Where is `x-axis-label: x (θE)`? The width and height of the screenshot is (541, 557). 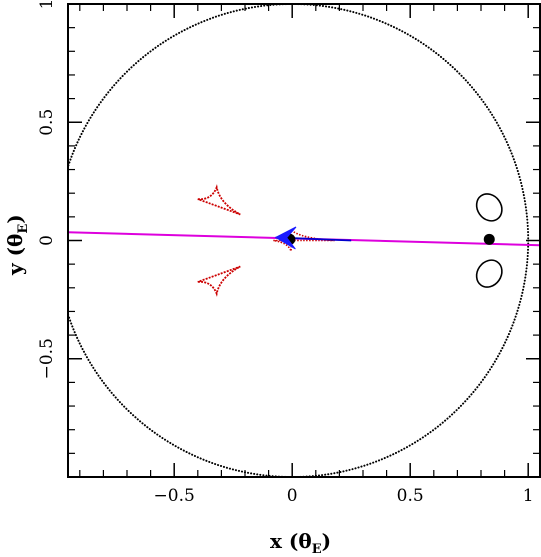 x-axis-label: x (θE) is located at coordinates (300, 543).